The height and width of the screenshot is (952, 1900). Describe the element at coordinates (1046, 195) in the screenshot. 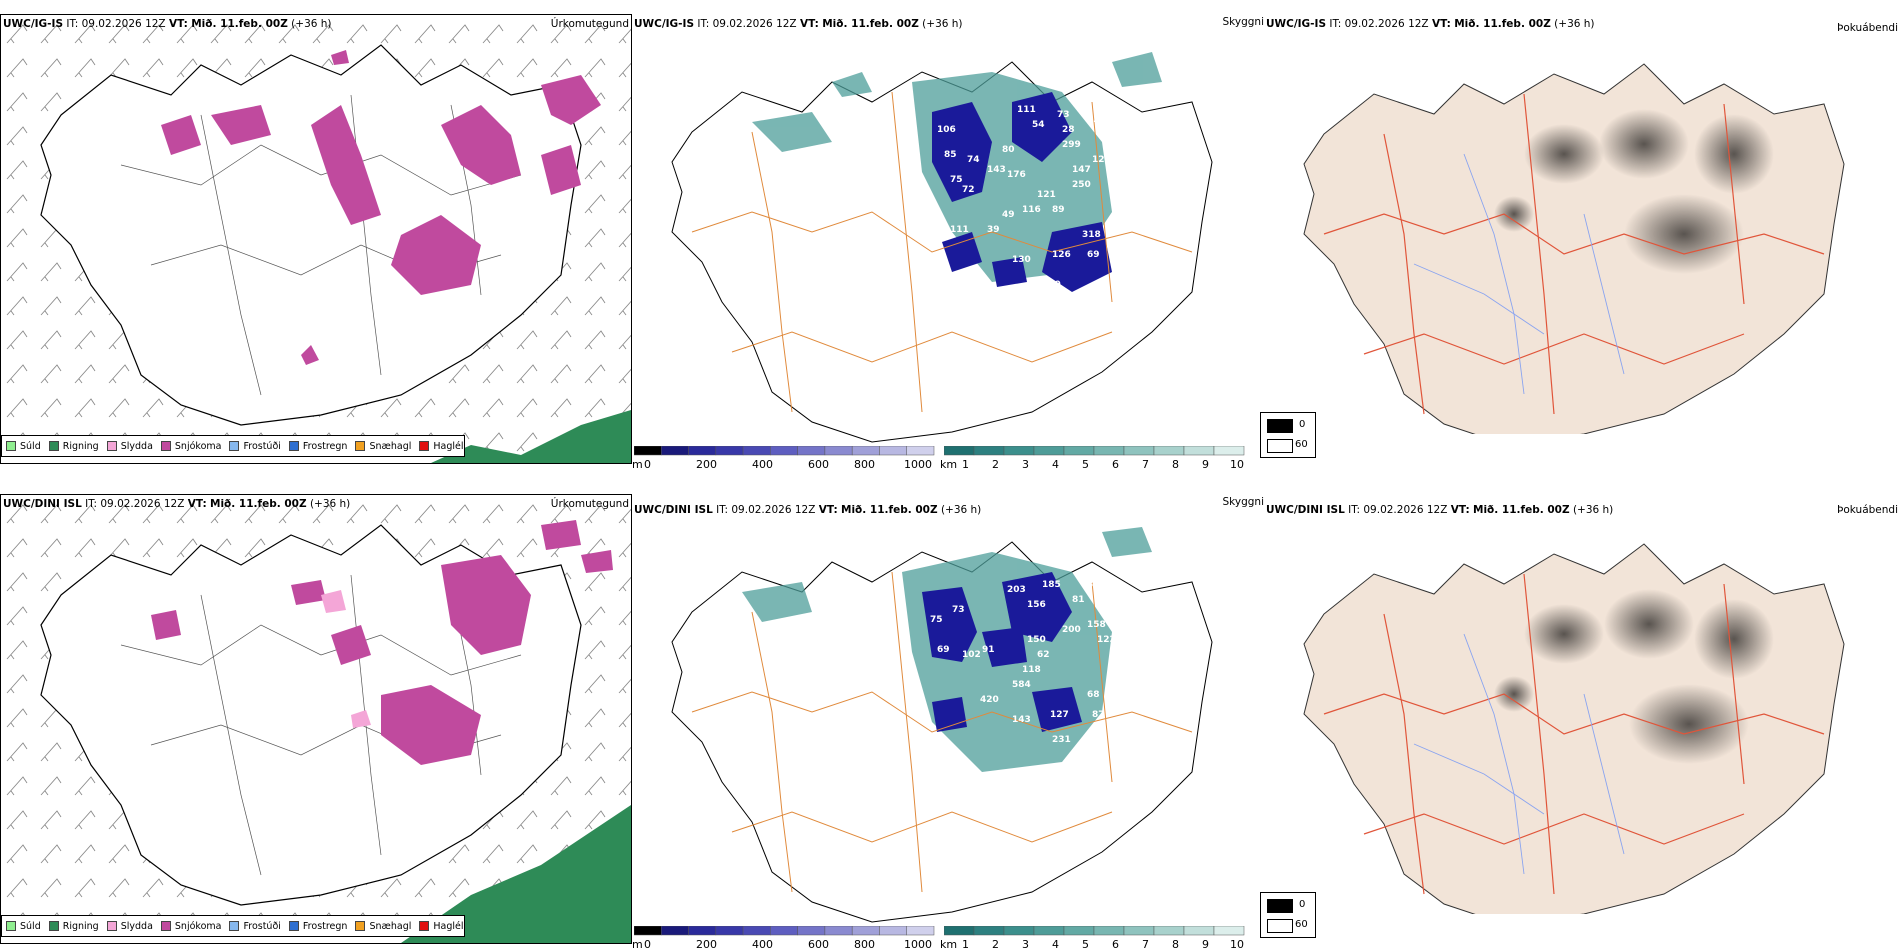

I see `svg-text: 121` at that location.